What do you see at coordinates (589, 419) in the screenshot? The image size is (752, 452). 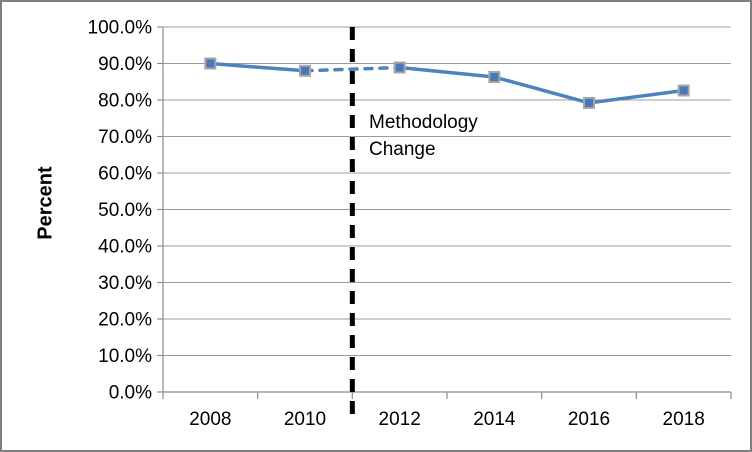 I see `x-tick-label: 2016` at bounding box center [589, 419].